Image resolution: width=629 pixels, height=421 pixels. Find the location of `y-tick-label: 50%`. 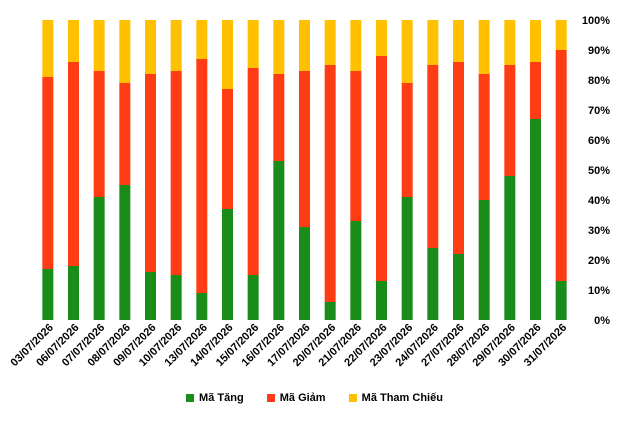

y-tick-label: 50% is located at coordinates (599, 171).